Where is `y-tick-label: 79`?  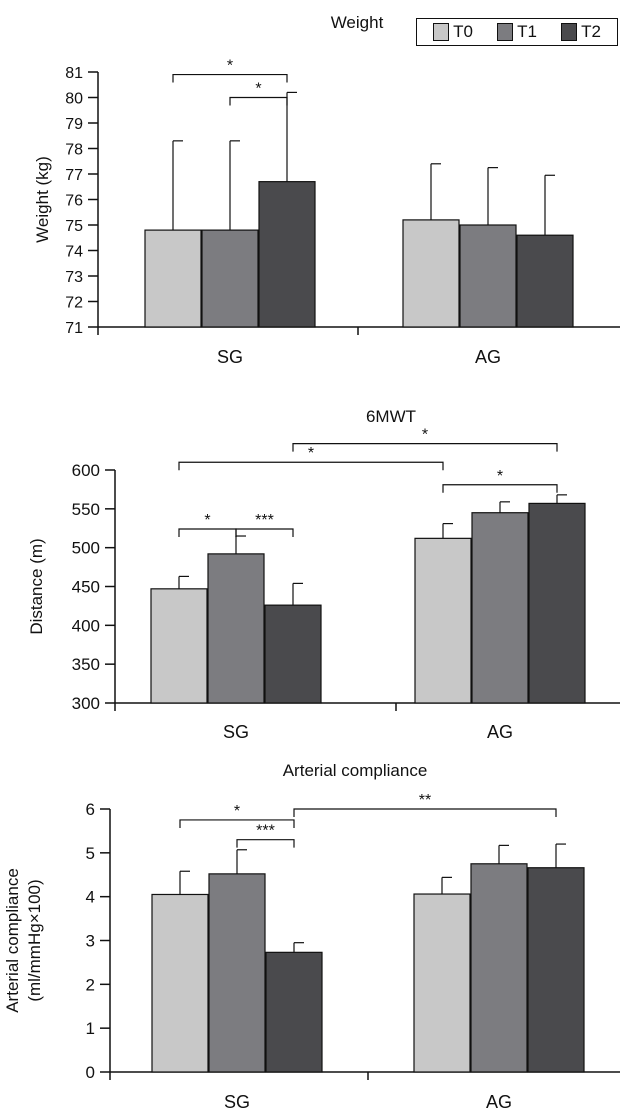
y-tick-label: 79 is located at coordinates (74, 124).